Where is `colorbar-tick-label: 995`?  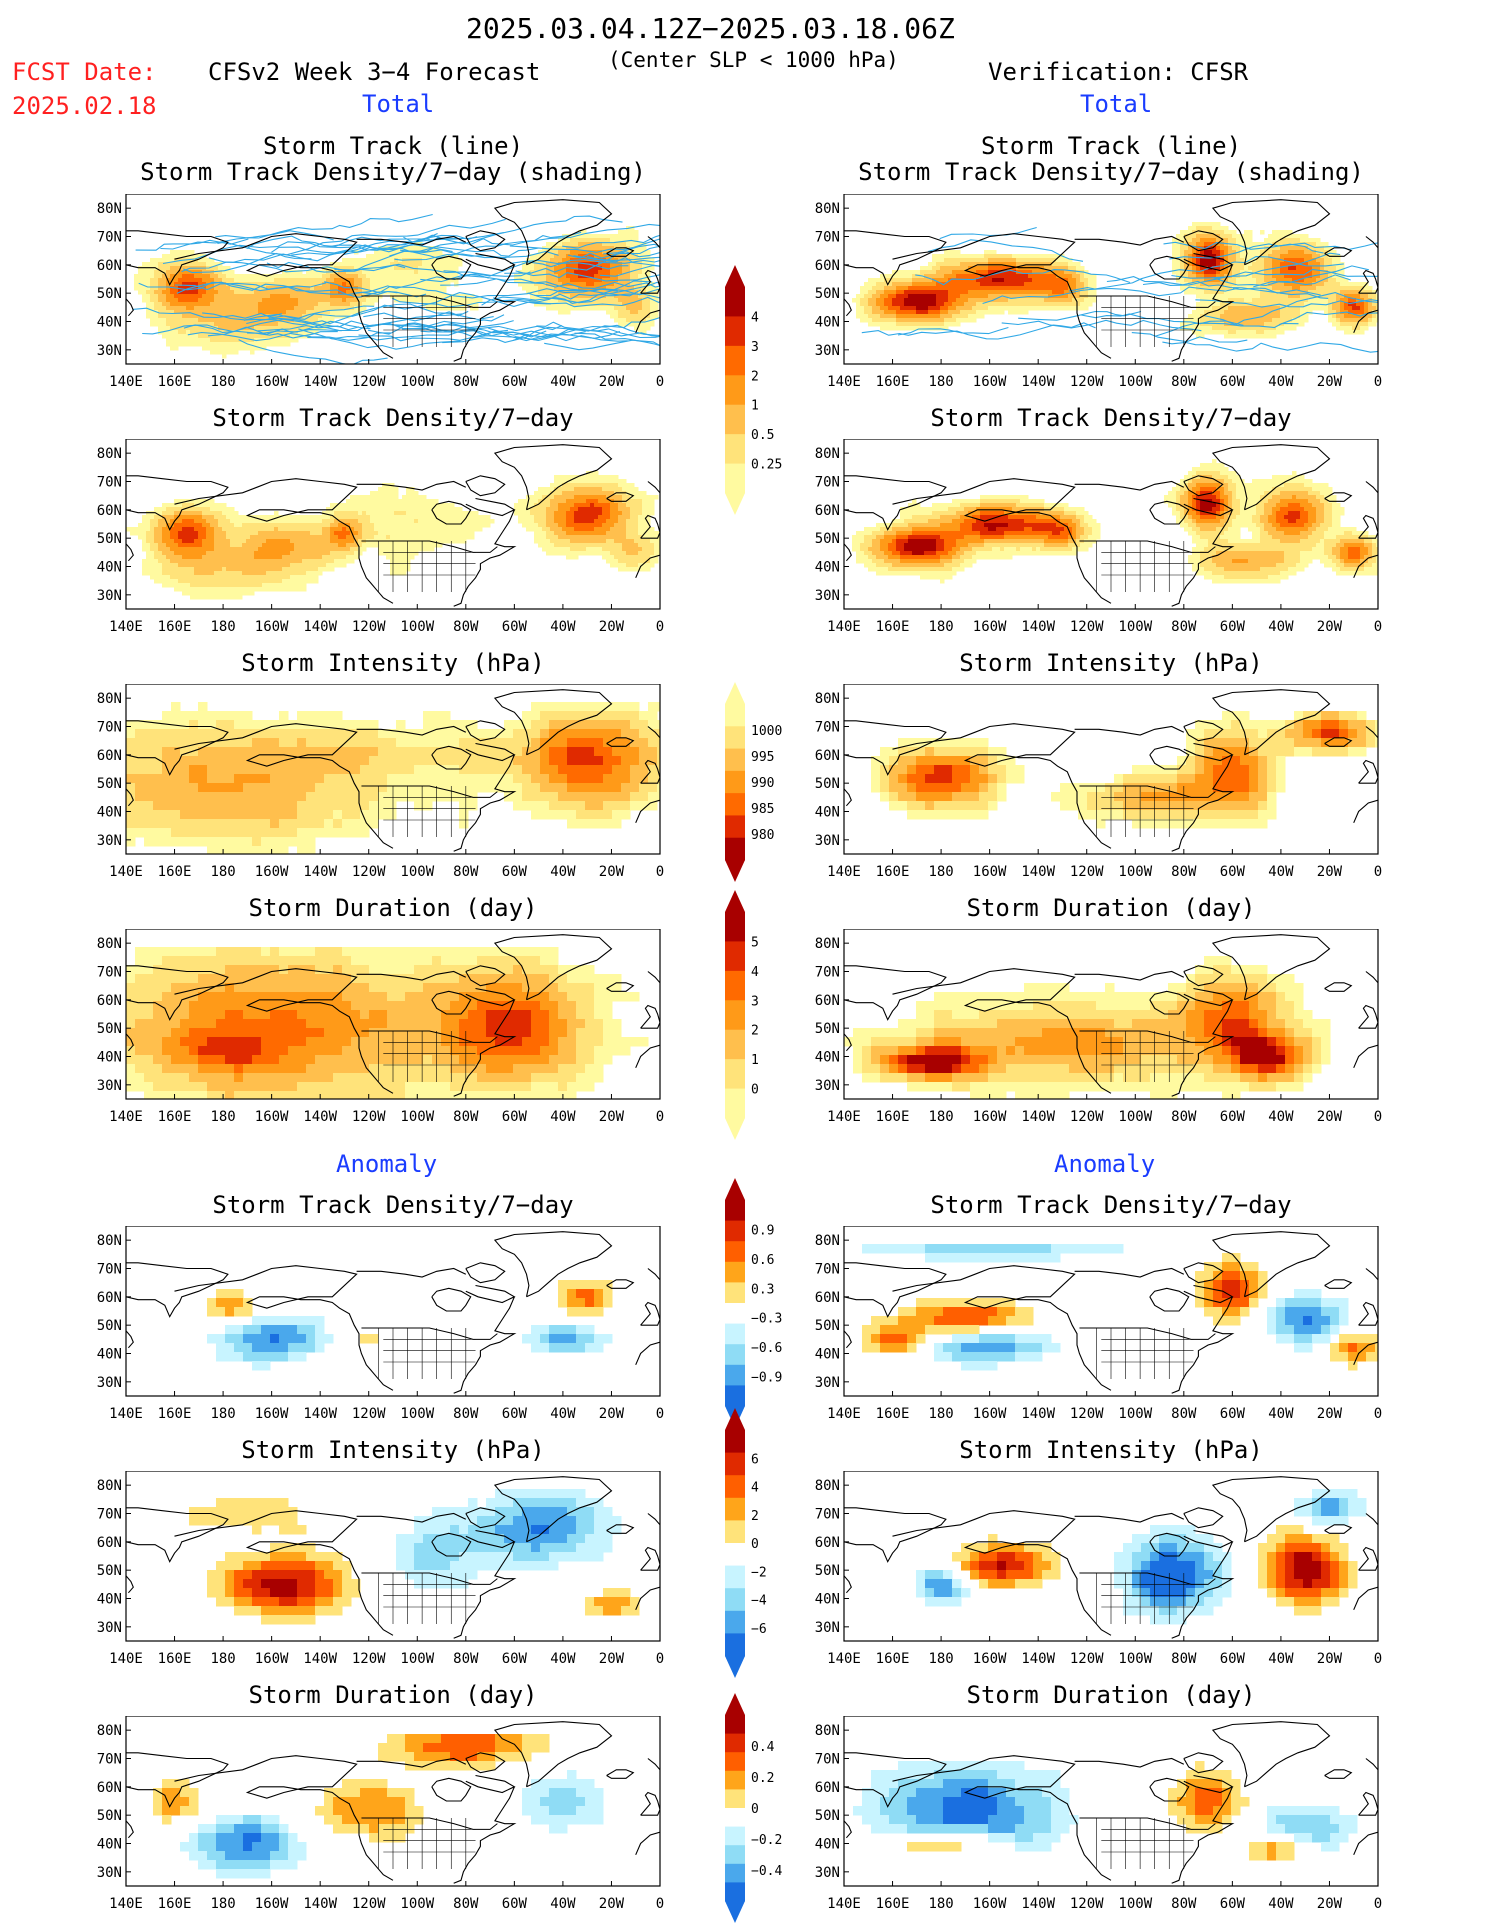 colorbar-tick-label: 995 is located at coordinates (762, 757).